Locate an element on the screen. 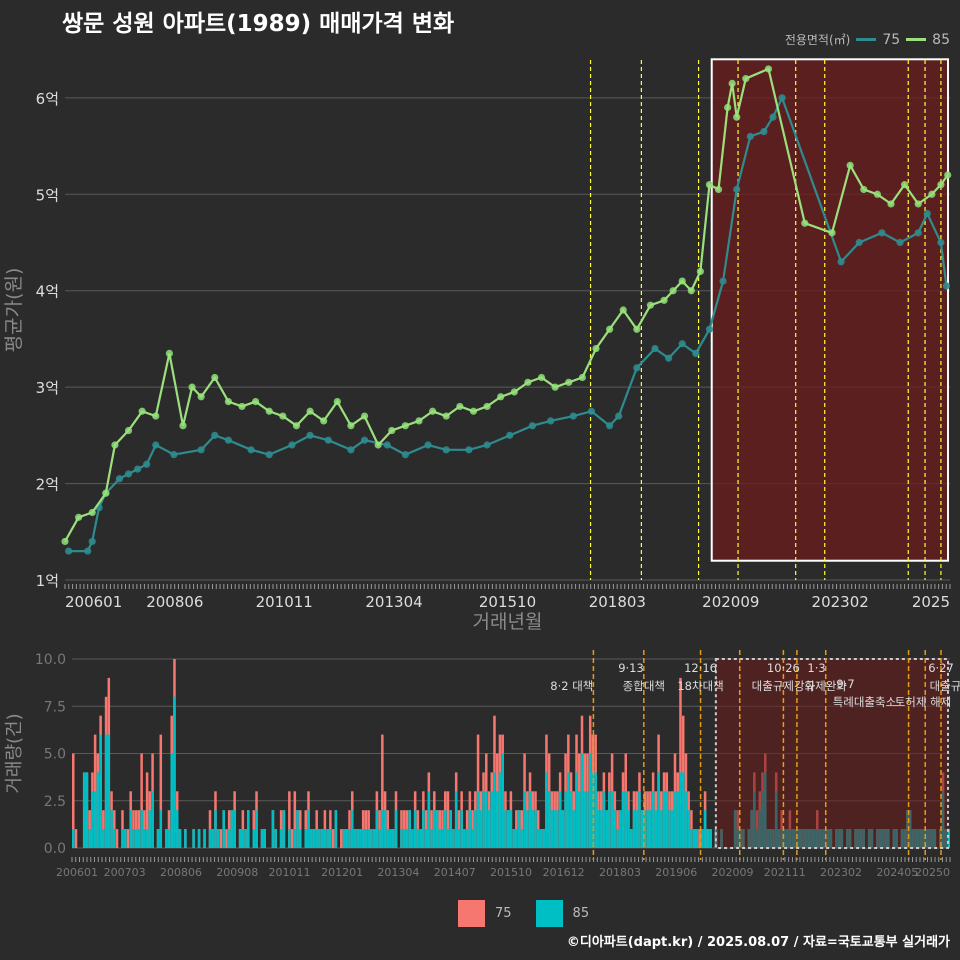 Image resolution: width=960 pixels, height=960 pixels. bar-legend-75-label: 75 is located at coordinates (503, 913).